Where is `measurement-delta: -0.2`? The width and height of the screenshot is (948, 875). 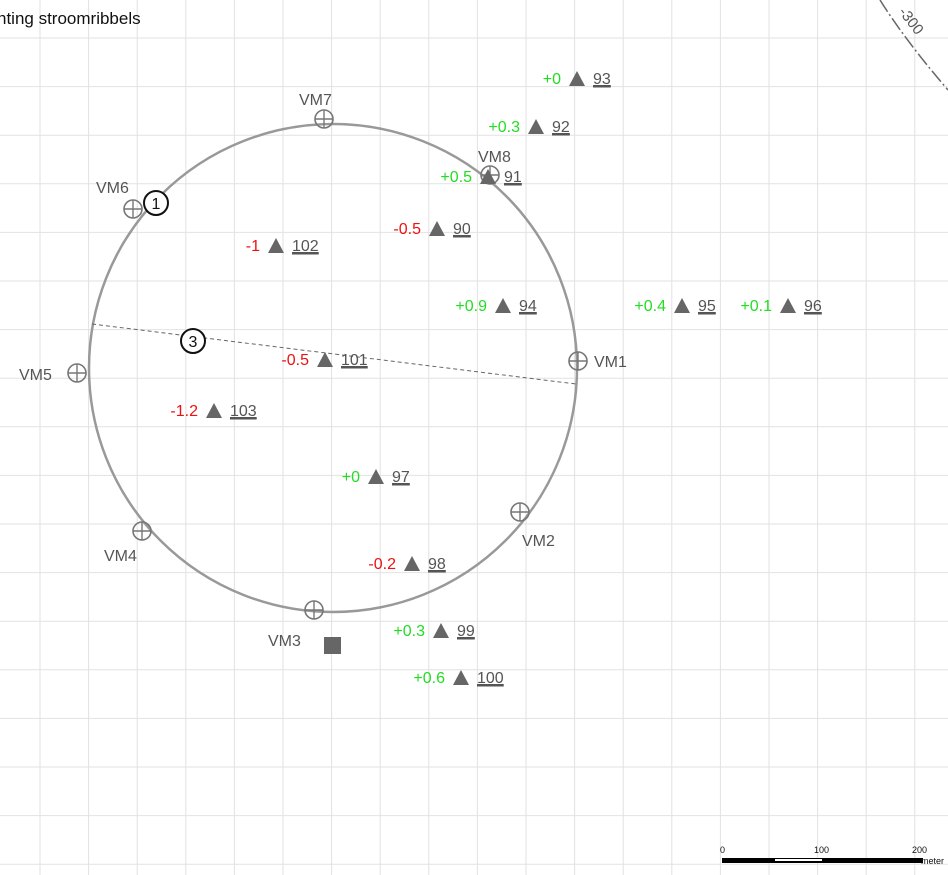
measurement-delta: -0.2 is located at coordinates (382, 564).